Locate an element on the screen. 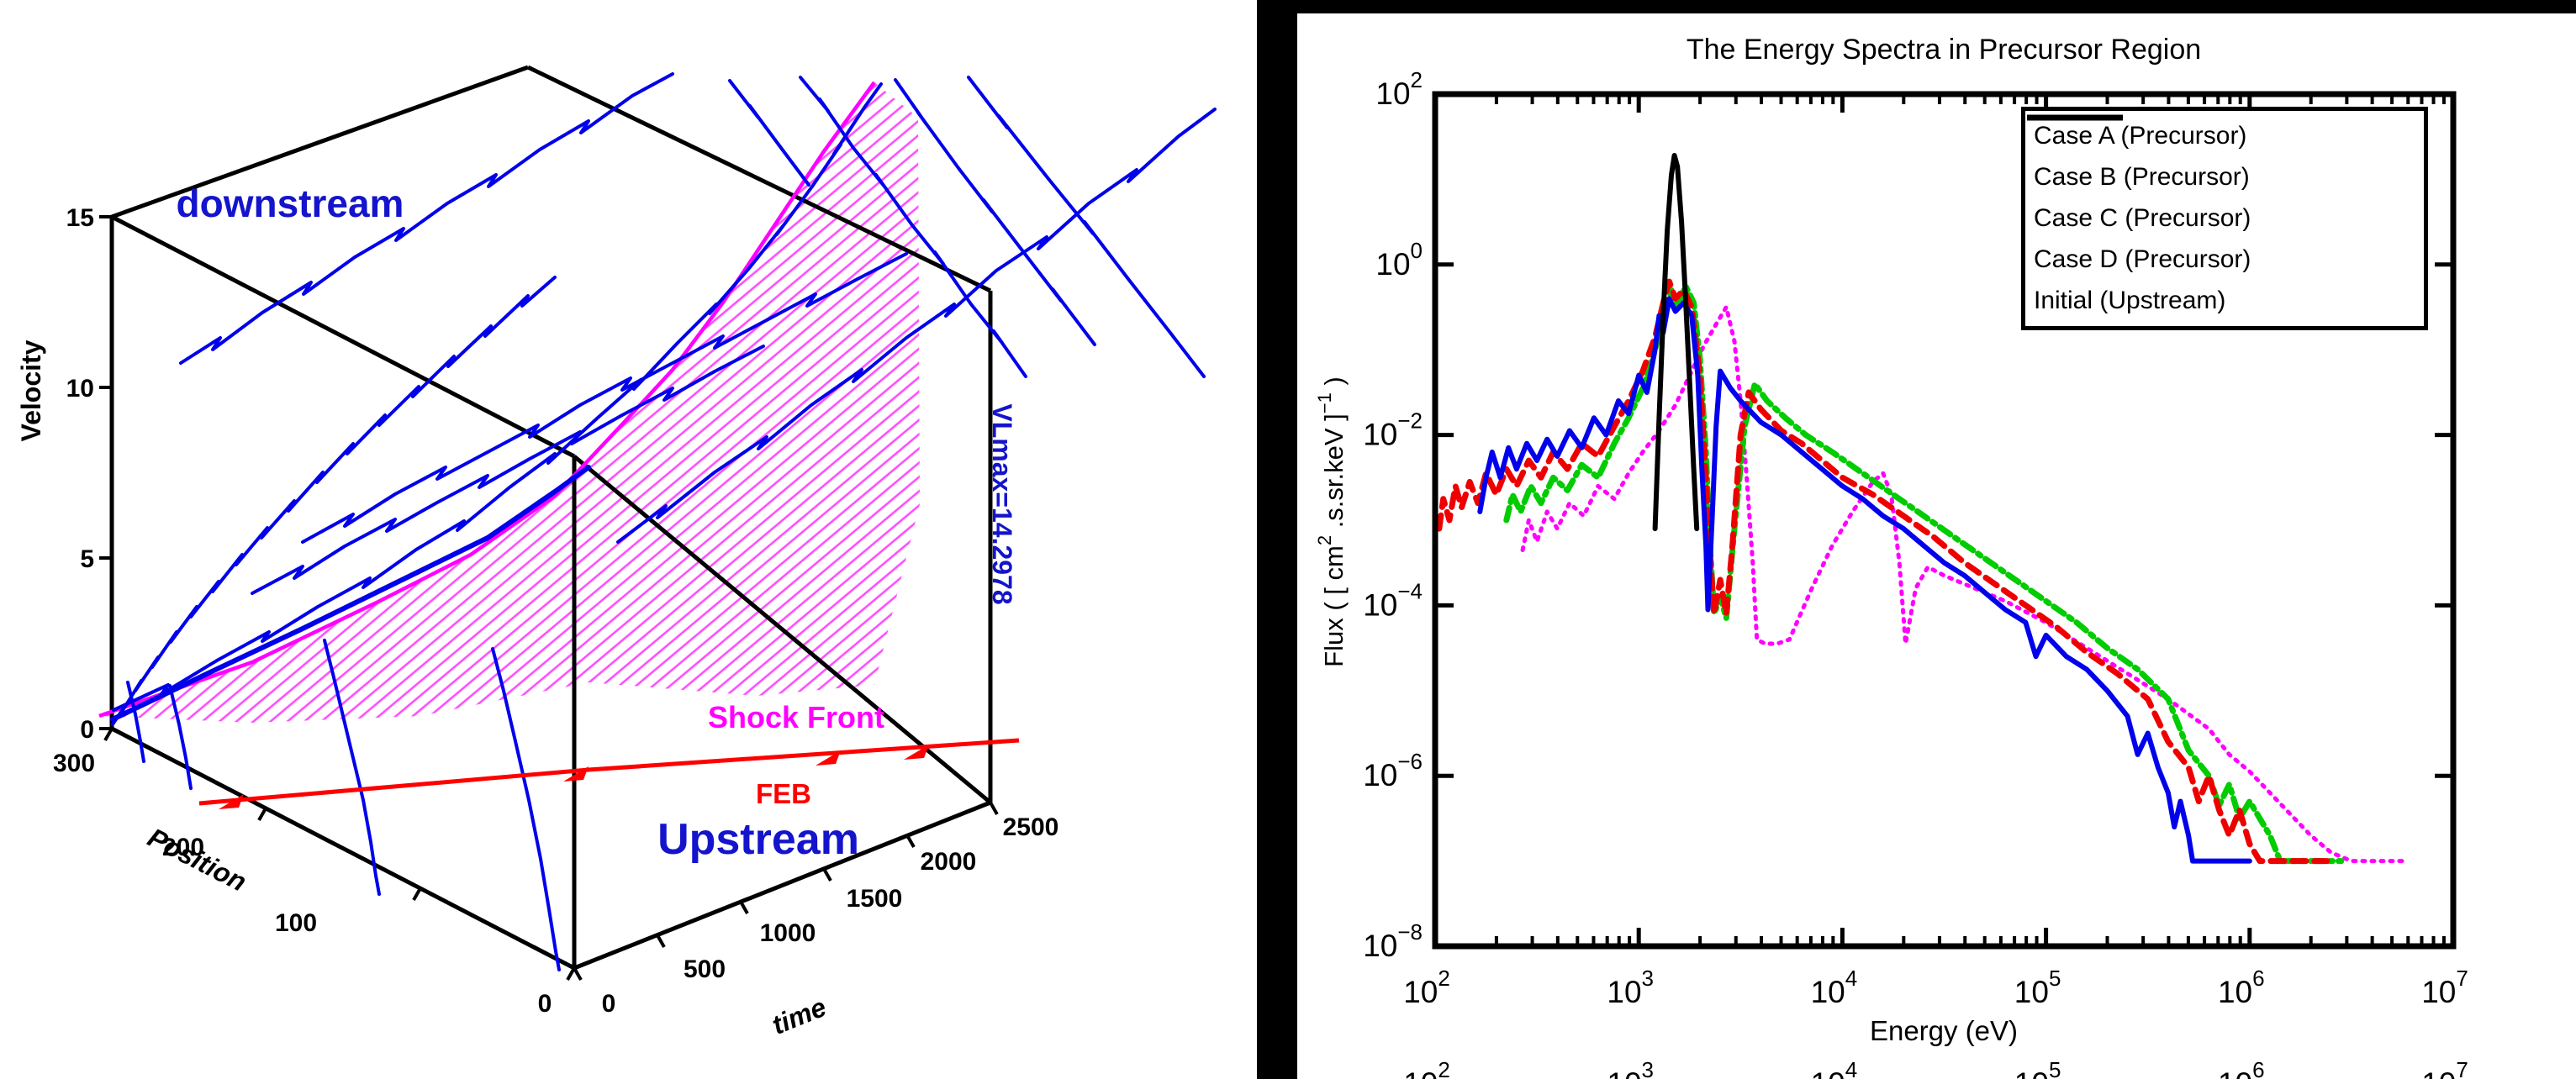 Image resolution: width=2576 pixels, height=1079 pixels. y-tick-label: 10⁻⁴ is located at coordinates (1393, 600).